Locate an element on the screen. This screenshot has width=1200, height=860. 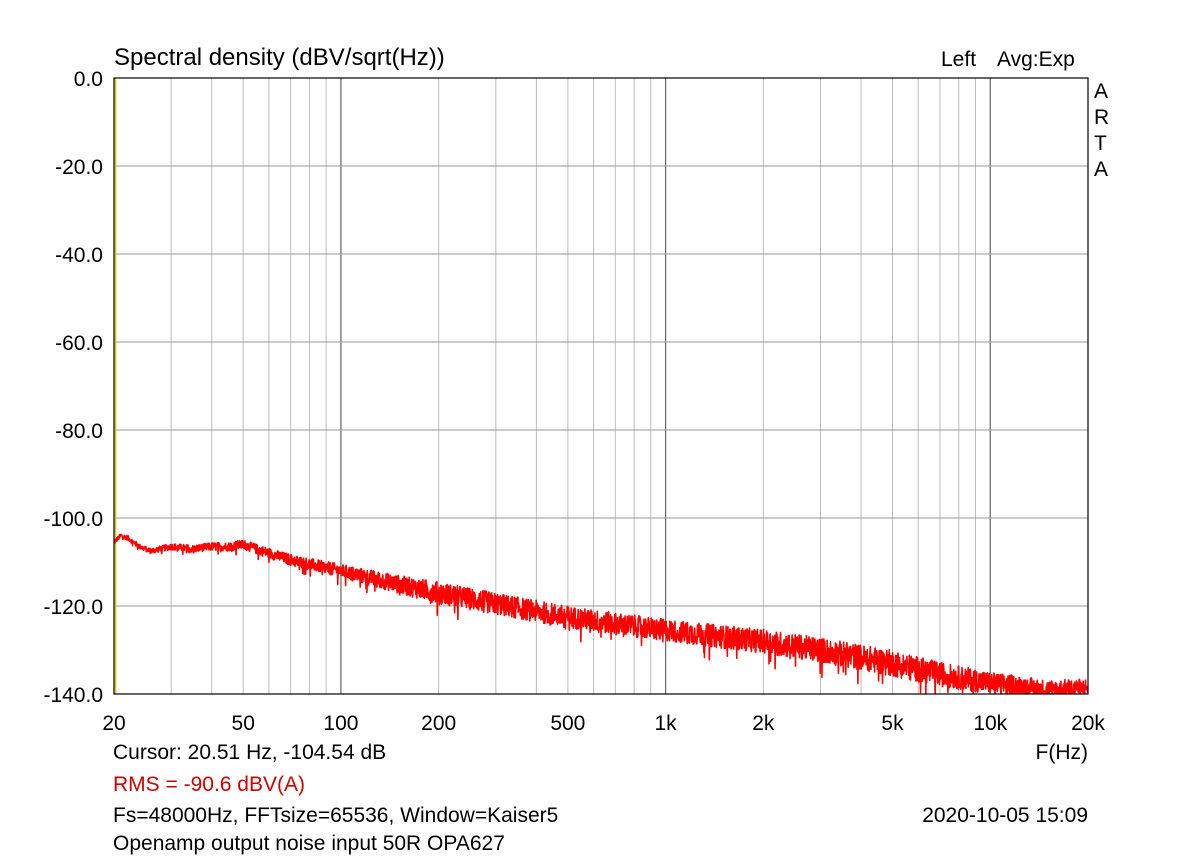
y-tick-label: 0.0 is located at coordinates (88, 79).